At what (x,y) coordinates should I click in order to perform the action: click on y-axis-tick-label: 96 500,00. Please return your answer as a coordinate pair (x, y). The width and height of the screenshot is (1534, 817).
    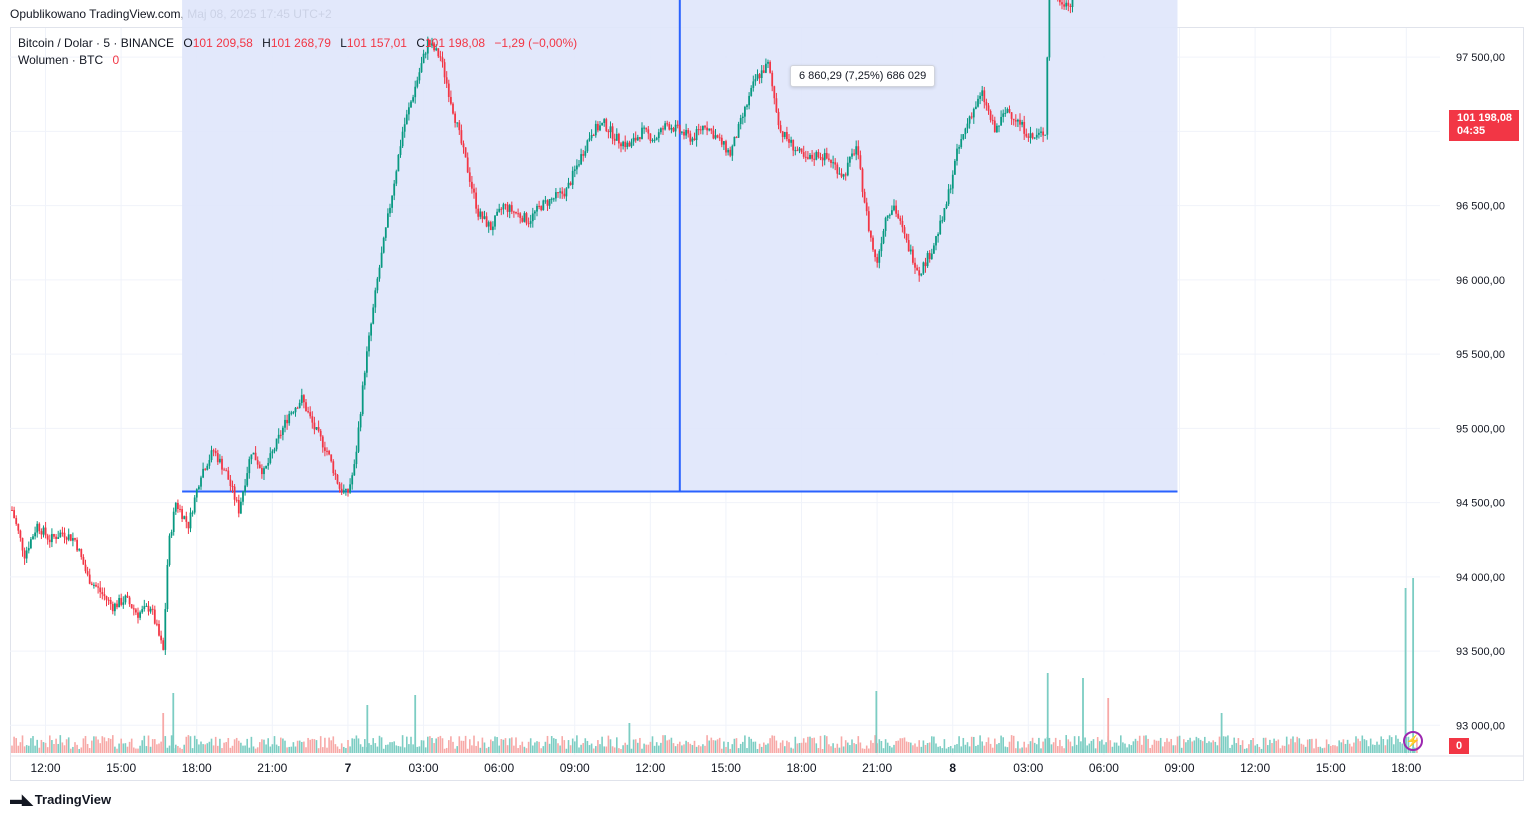
    Looking at the image, I should click on (1480, 207).